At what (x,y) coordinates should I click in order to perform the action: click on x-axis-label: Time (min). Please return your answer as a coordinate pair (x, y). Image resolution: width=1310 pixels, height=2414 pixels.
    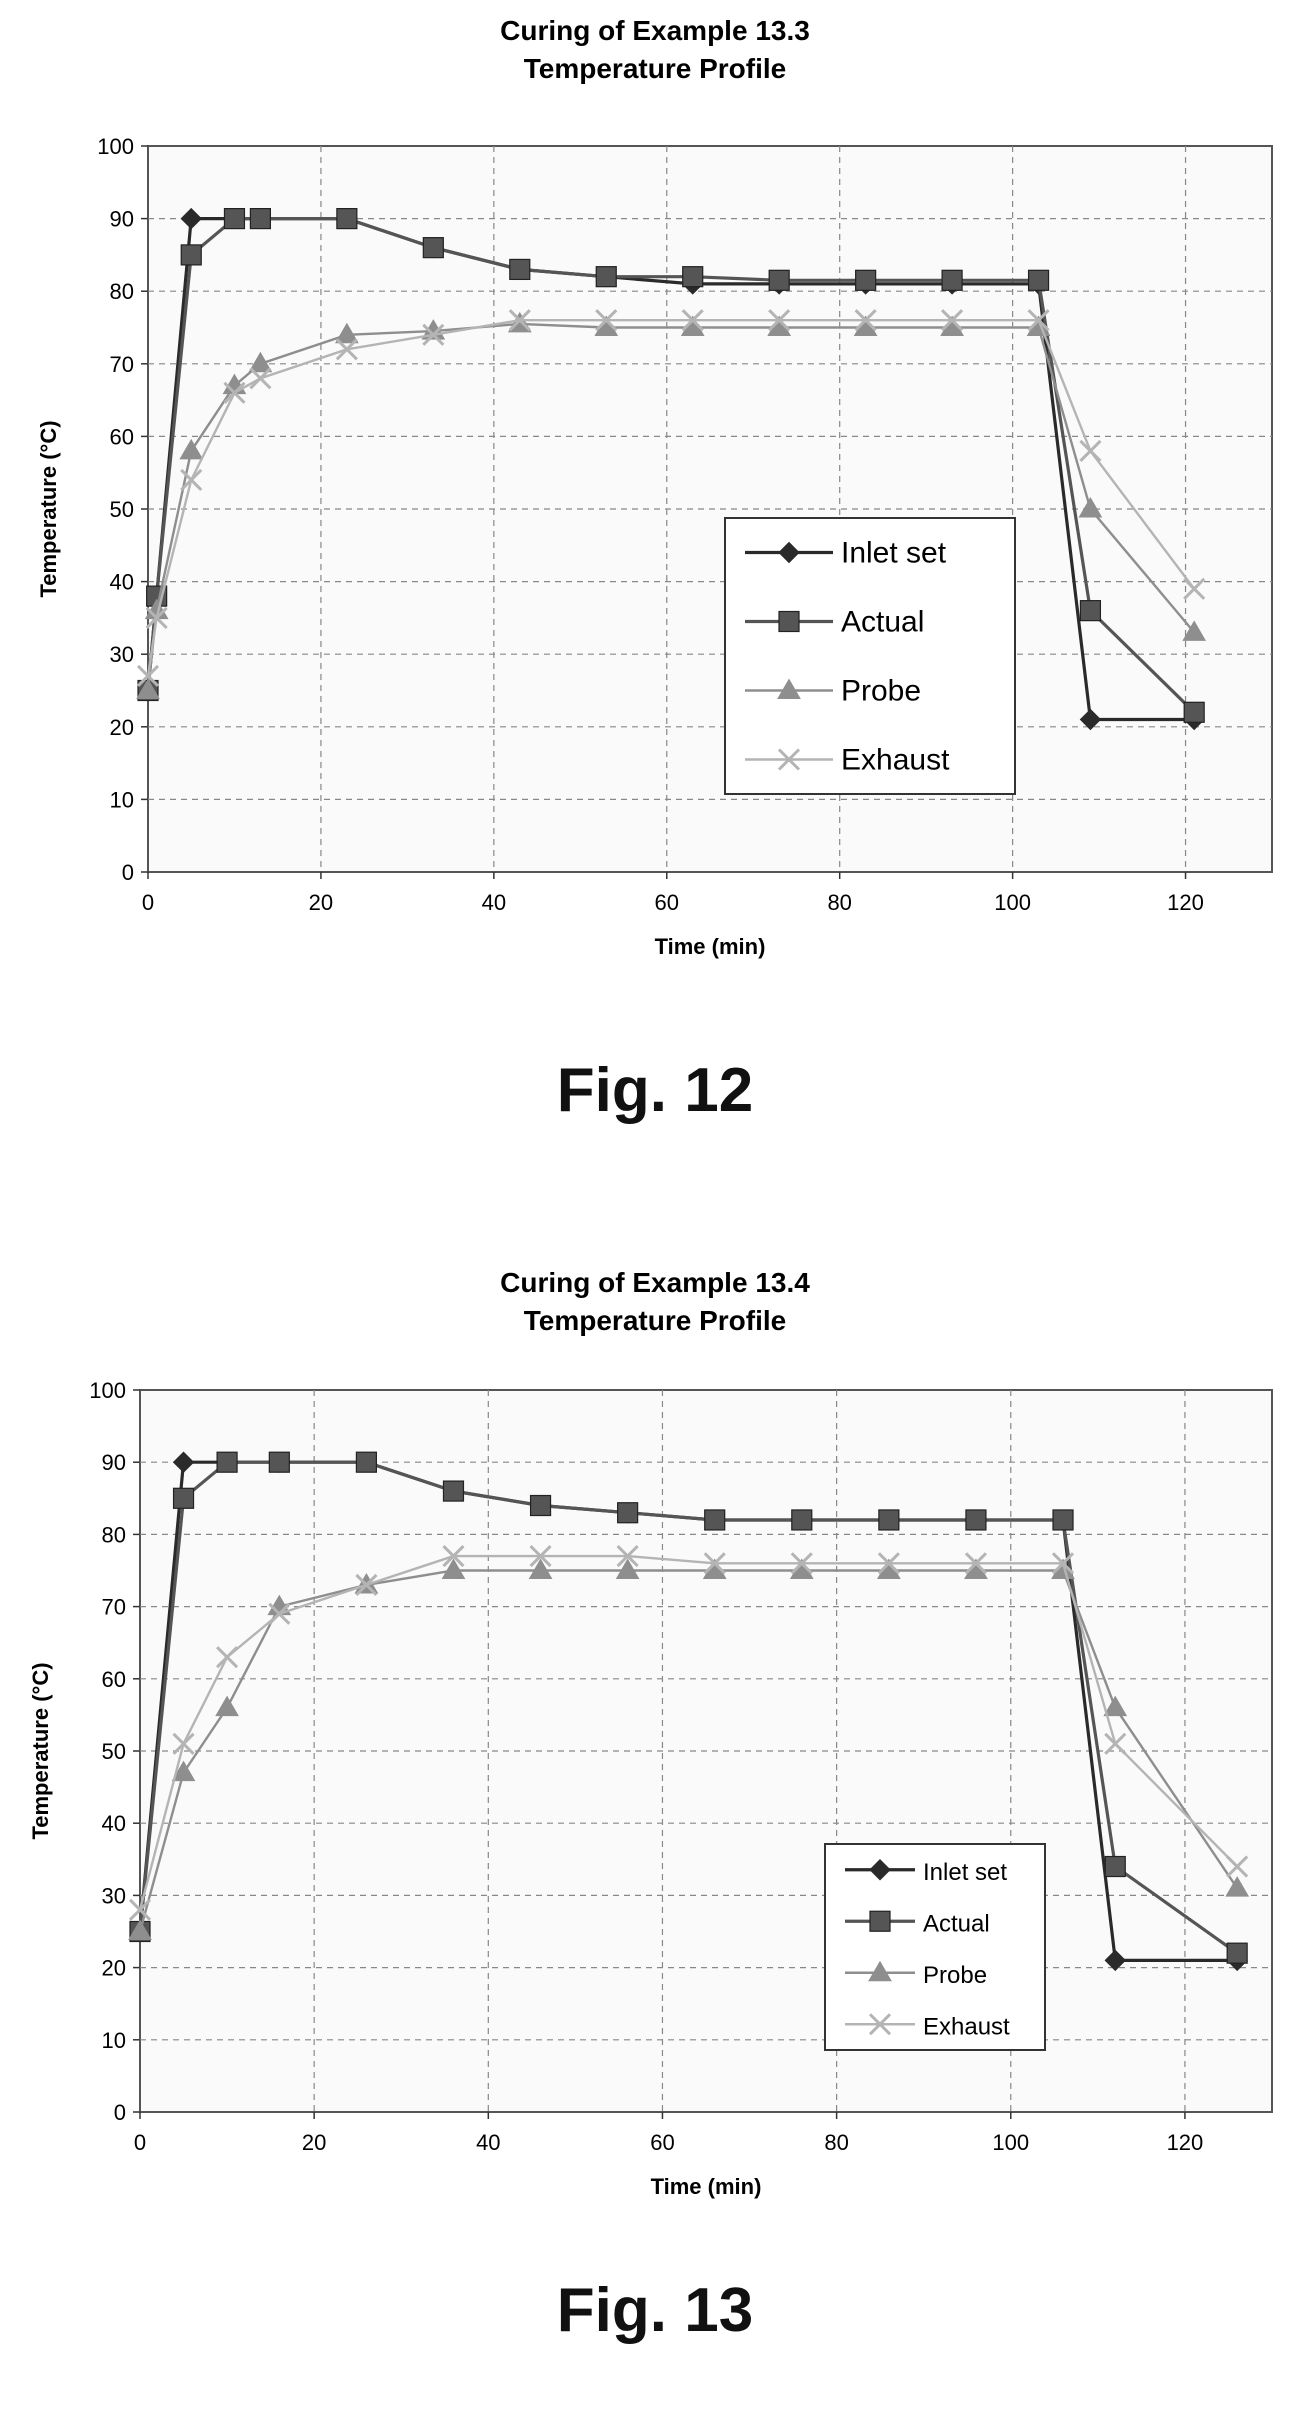
    Looking at the image, I should click on (710, 946).